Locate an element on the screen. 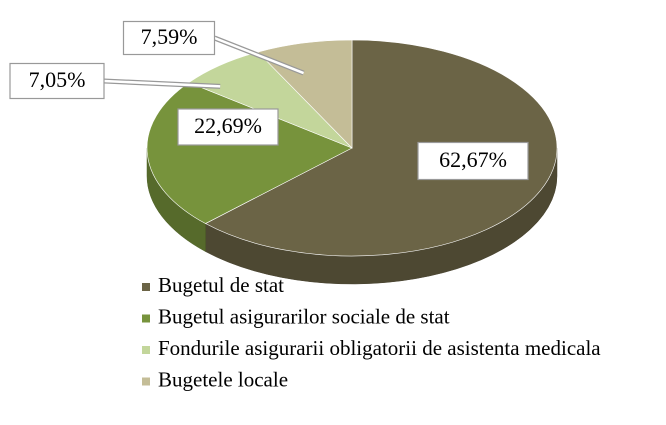  legend-label: Bugetul asigurarilor sociale de stat is located at coordinates (304, 316).